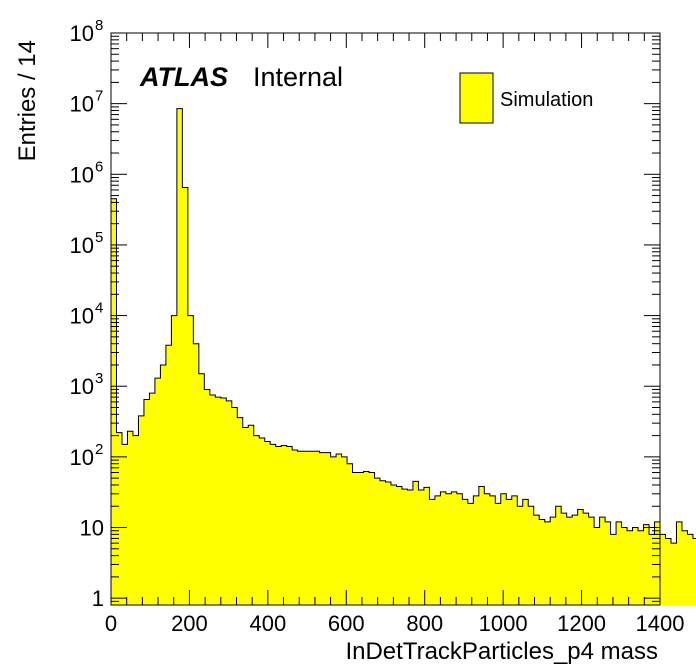 Image resolution: width=696 pixels, height=672 pixels. I want to click on y-tick-label-exponent: 5, so click(99, 237).